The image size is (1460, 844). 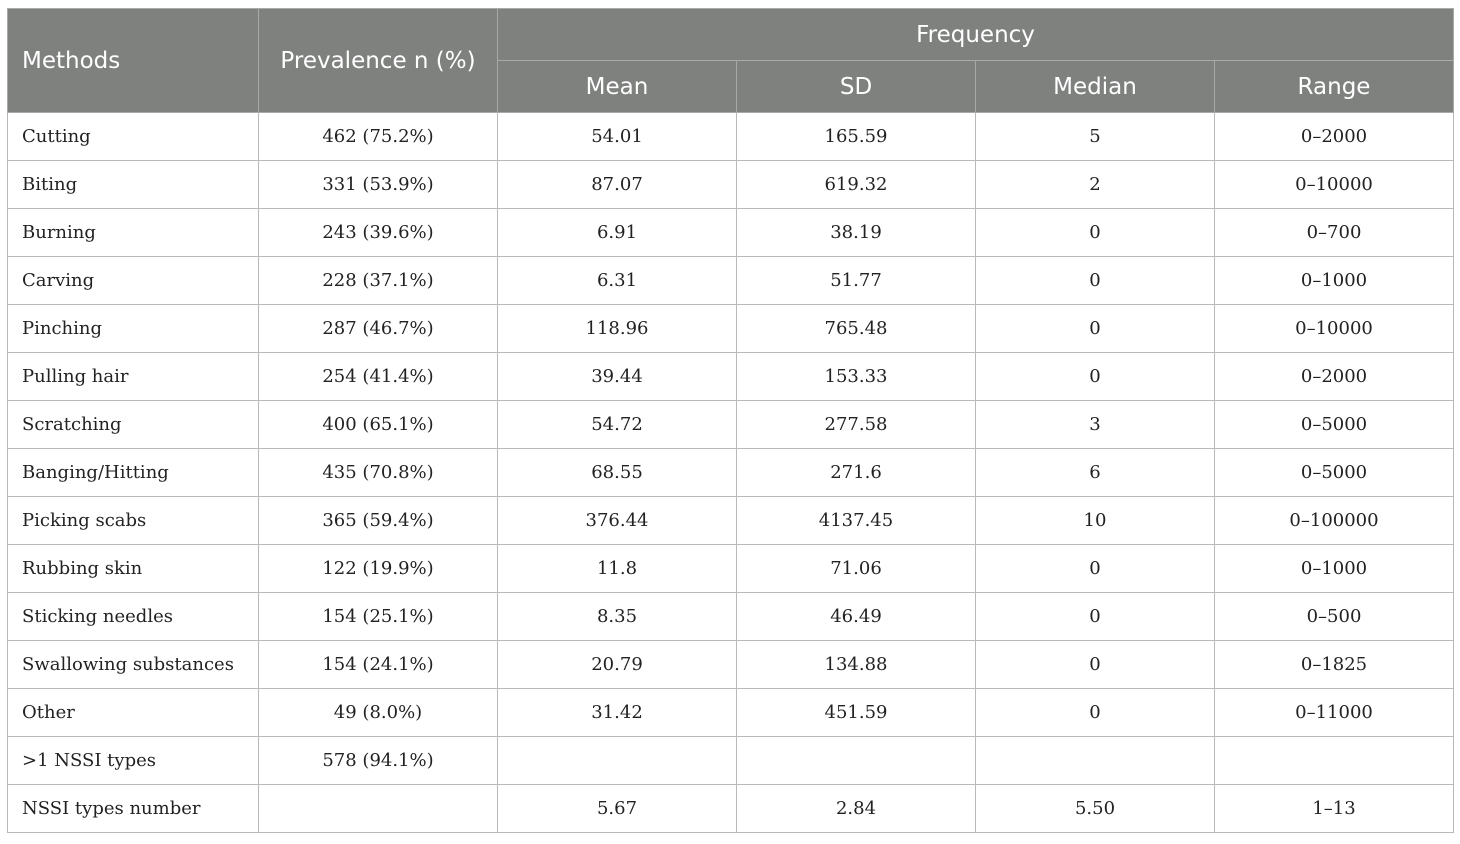 What do you see at coordinates (617, 86) in the screenshot?
I see `header-mean: Mean` at bounding box center [617, 86].